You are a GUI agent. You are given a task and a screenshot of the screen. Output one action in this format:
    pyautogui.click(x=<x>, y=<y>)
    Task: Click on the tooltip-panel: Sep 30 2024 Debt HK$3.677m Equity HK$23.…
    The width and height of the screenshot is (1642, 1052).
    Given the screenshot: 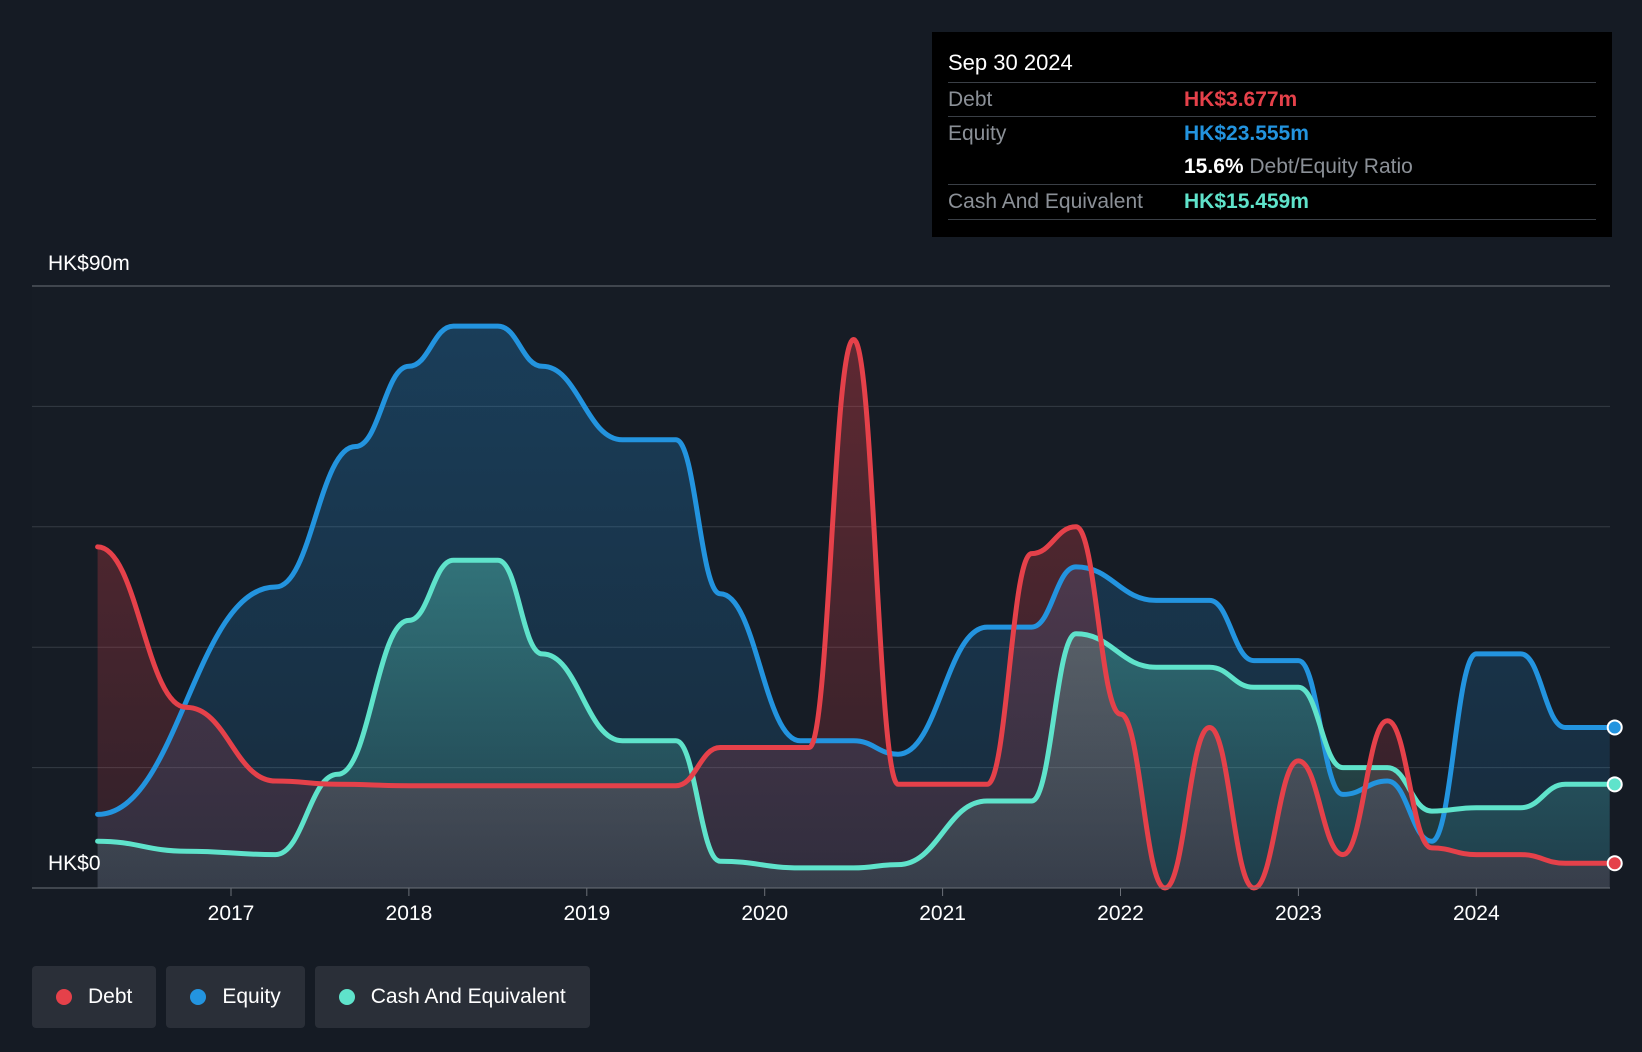 What is the action you would take?
    pyautogui.click(x=1272, y=134)
    